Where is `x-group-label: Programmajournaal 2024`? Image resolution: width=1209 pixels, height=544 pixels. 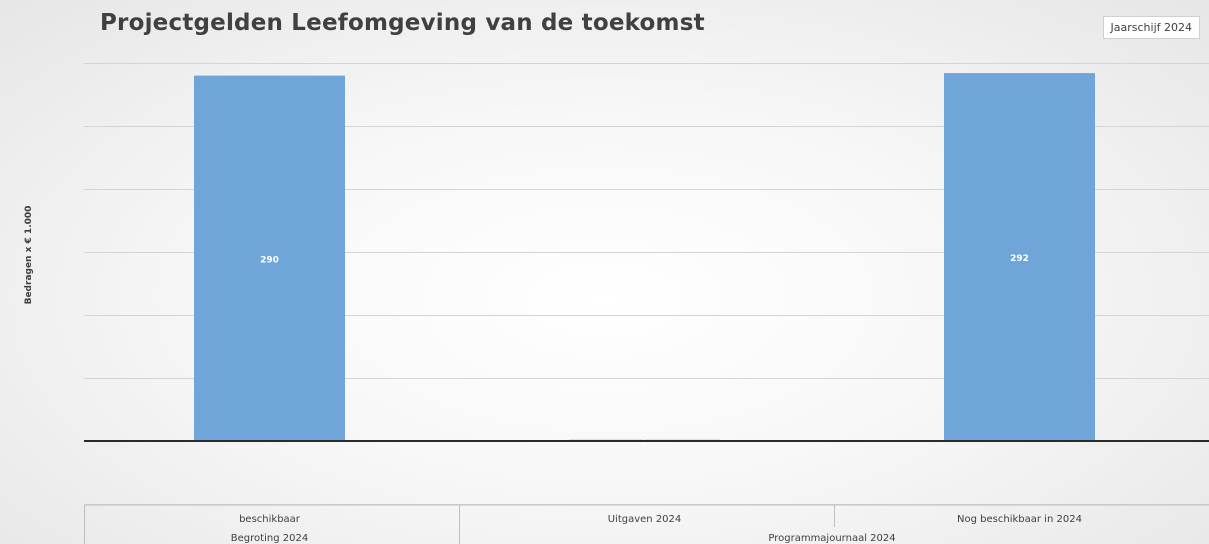 x-group-label: Programmajournaal 2024 is located at coordinates (831, 538).